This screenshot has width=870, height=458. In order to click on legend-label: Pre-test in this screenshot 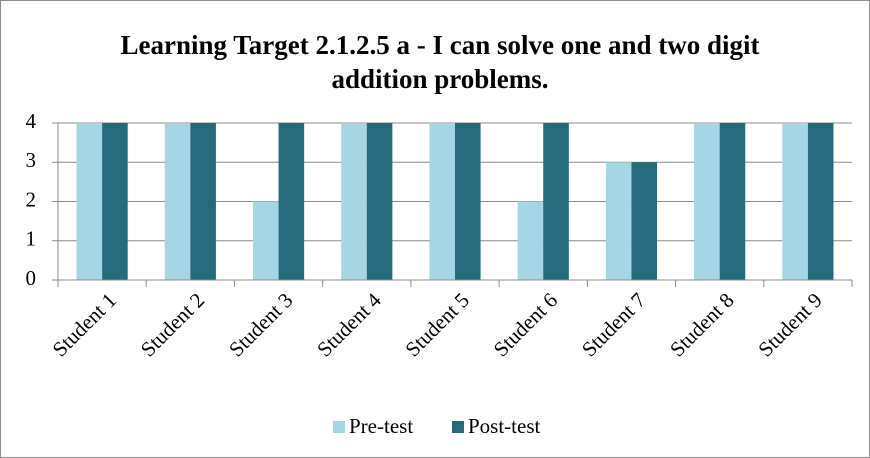, I will do `click(381, 426)`.